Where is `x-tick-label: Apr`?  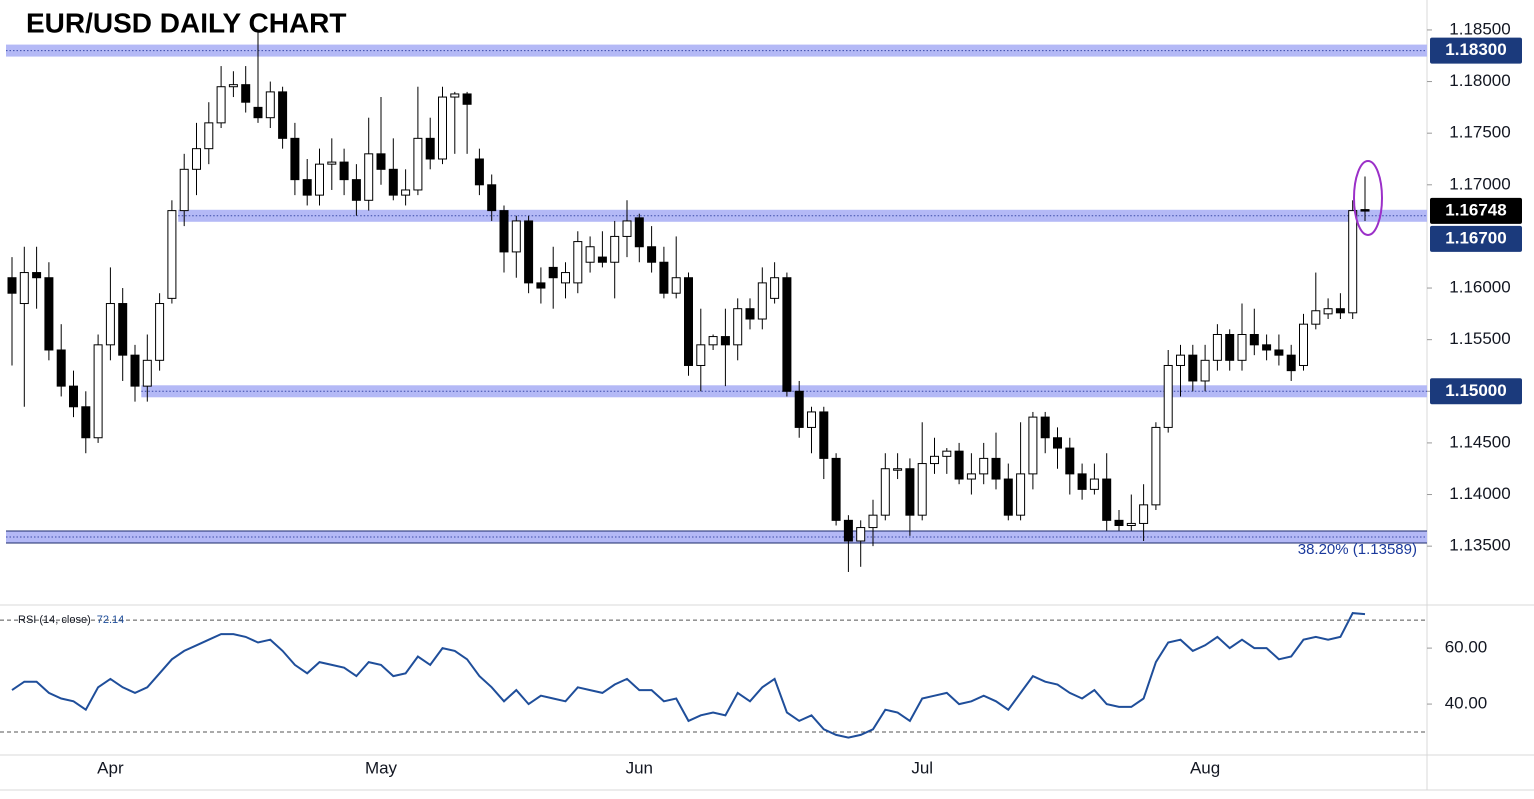 x-tick-label: Apr is located at coordinates (110, 767).